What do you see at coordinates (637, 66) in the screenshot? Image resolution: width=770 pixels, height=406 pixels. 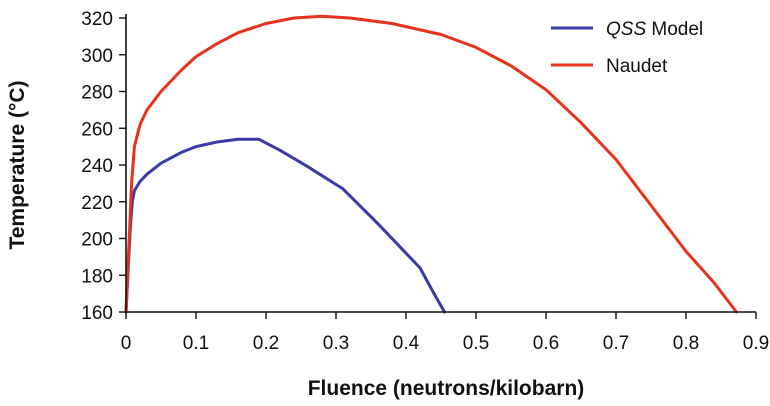 I see `legend-label-naudet: Naudet` at bounding box center [637, 66].